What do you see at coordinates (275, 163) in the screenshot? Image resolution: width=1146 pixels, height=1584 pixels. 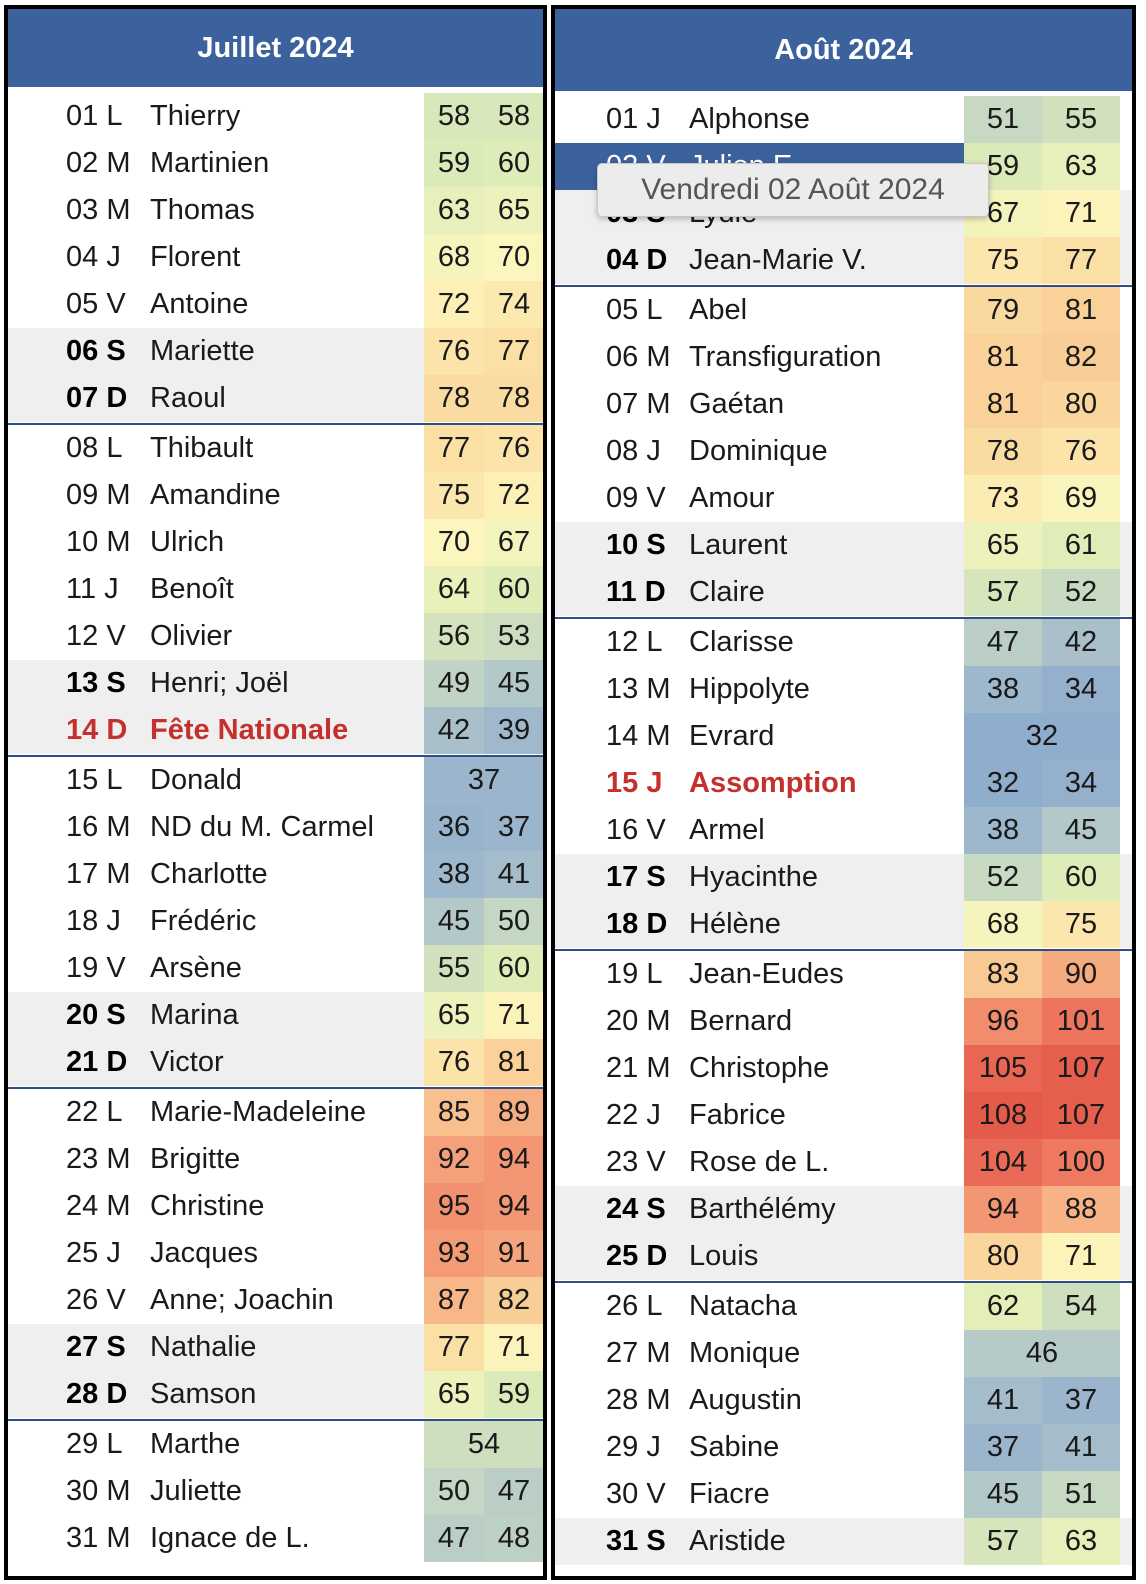 I see `day-row: 02 M Martinien` at bounding box center [275, 163].